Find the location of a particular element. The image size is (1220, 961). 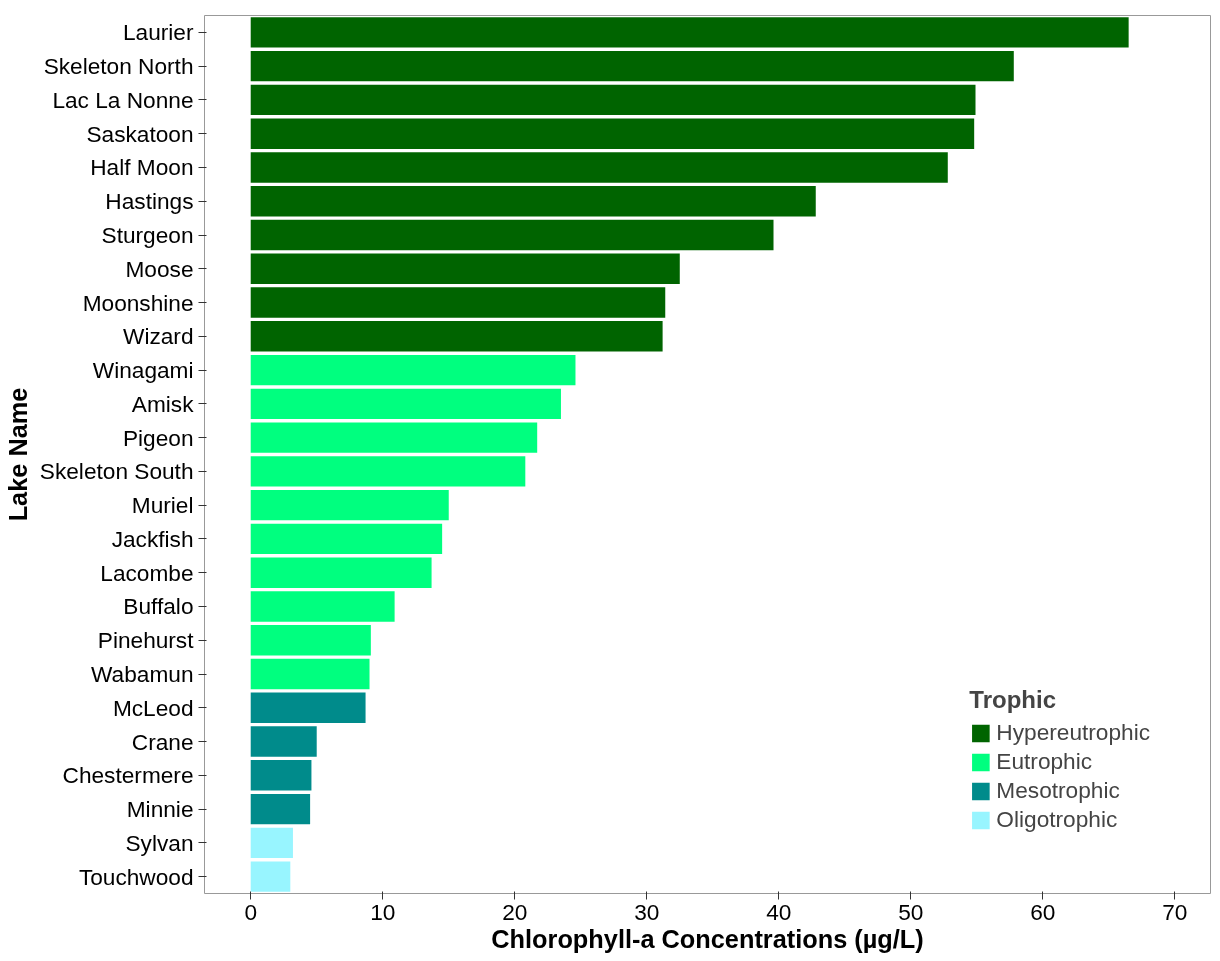

y-tick-label: Crane is located at coordinates (162, 741).